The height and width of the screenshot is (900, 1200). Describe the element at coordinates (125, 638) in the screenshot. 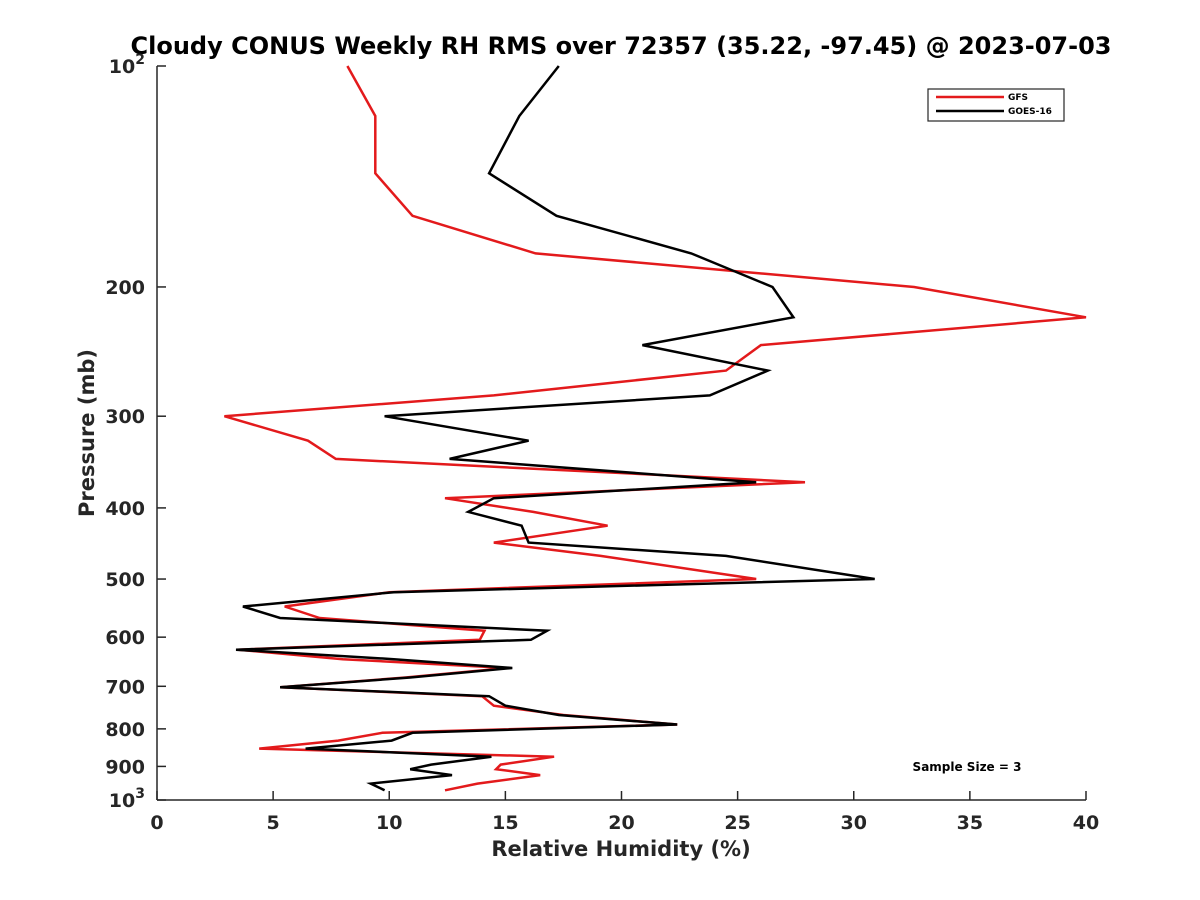

I see `y-tick-label: 600` at that location.